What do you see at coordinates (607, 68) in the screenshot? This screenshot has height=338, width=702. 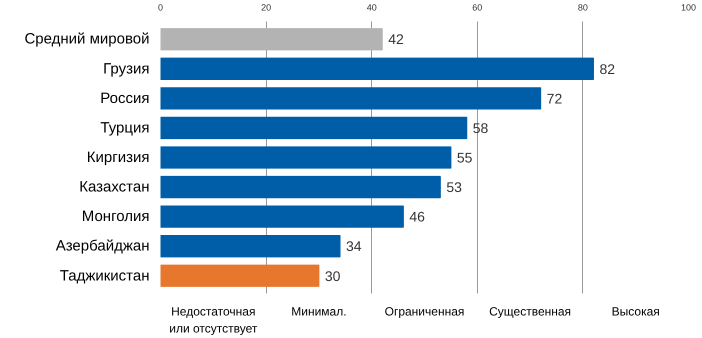 I see `data-label: 82` at bounding box center [607, 68].